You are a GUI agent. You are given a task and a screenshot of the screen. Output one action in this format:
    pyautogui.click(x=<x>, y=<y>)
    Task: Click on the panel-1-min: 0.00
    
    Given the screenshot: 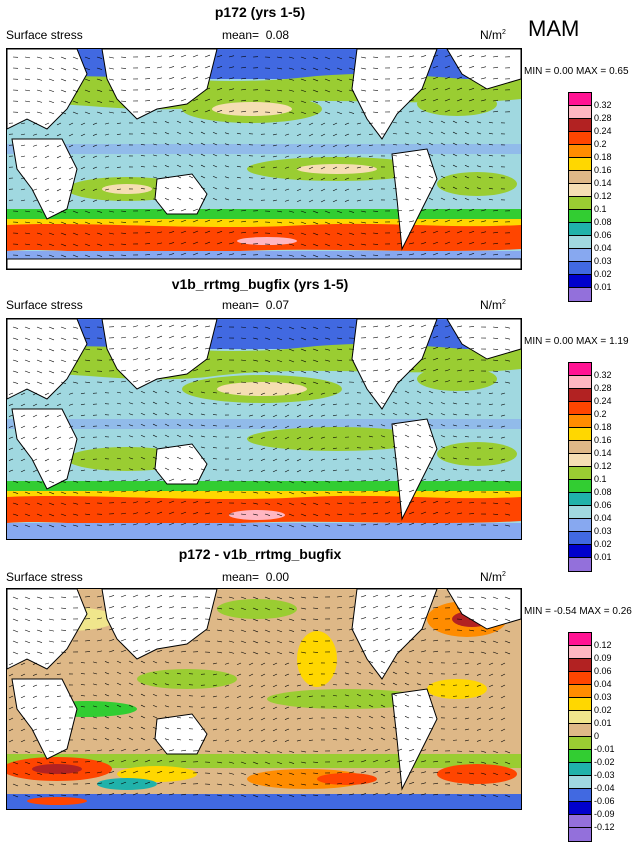 What is the action you would take?
    pyautogui.click(x=563, y=71)
    